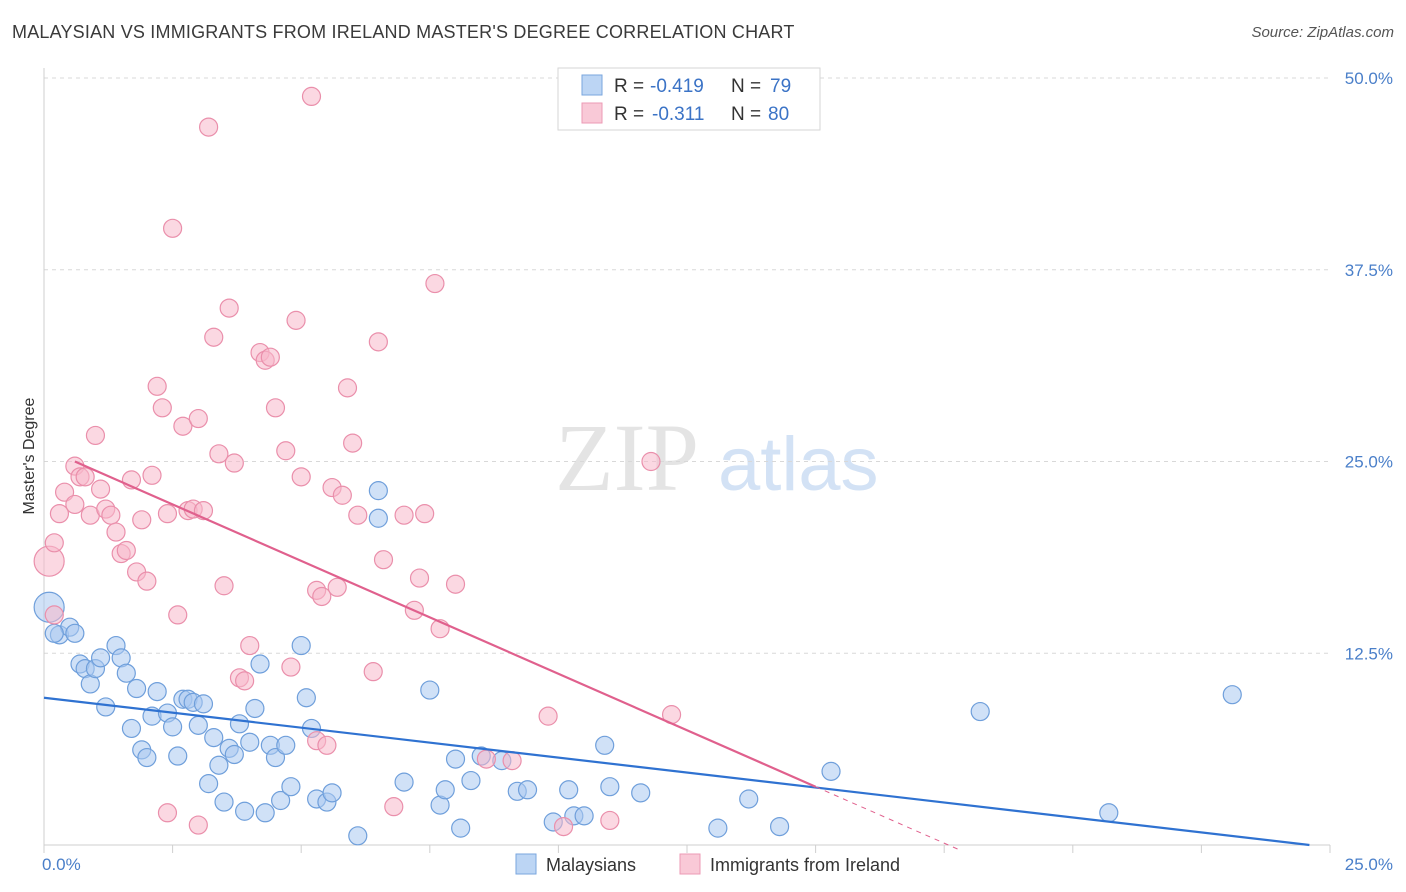  I want to click on series-legend: Malaysians Immigrants from Ireland, so click(707, 864).